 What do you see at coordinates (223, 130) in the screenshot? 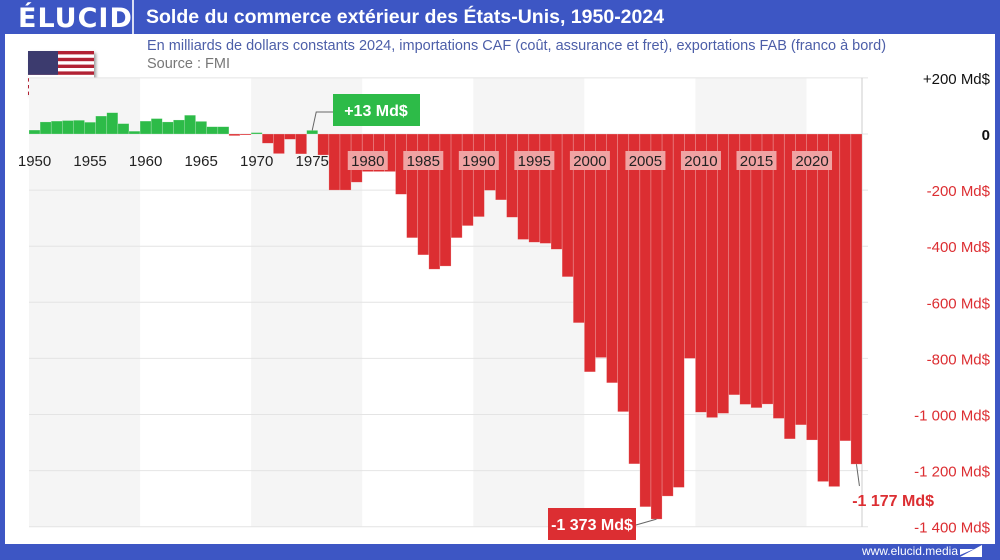
I see `bar-1967` at bounding box center [223, 130].